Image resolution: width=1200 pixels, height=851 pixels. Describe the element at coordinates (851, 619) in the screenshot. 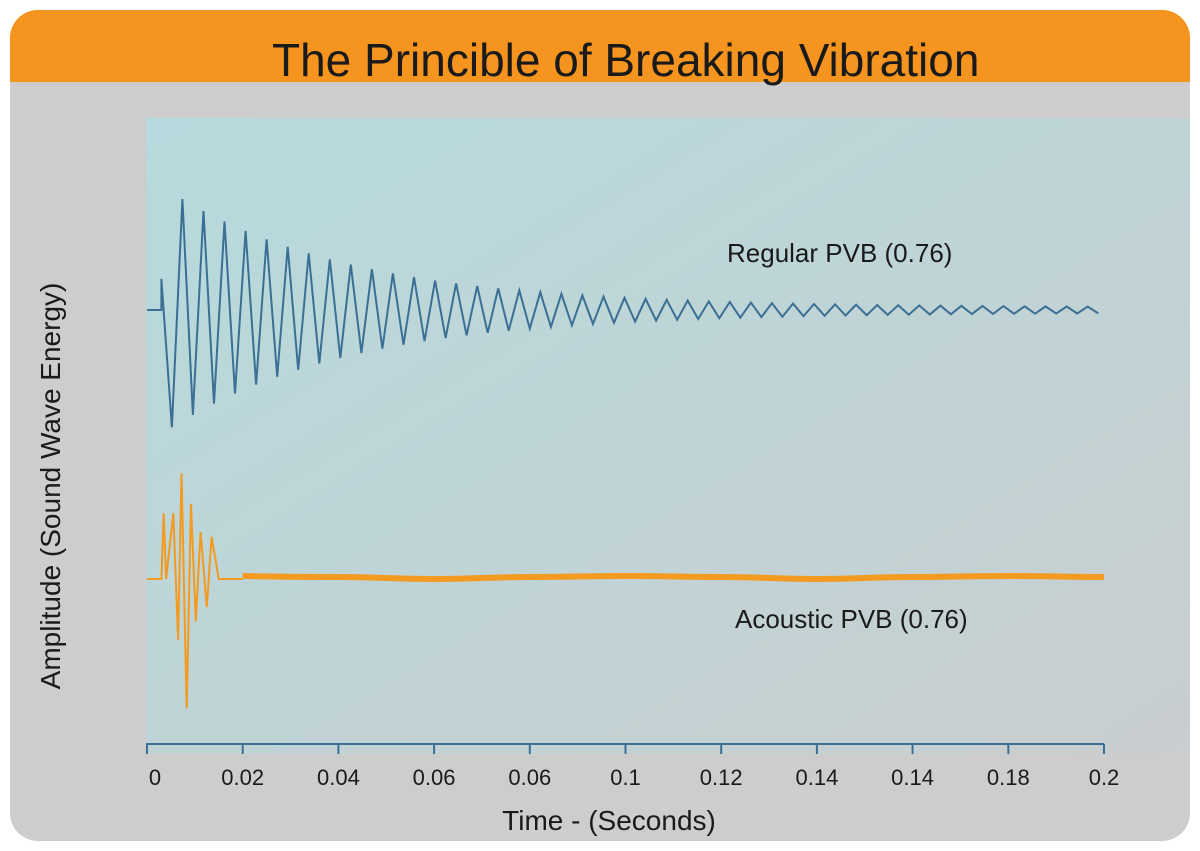

I see `acoustic-pvb-label: Acoustic PVB (0.76)` at that location.